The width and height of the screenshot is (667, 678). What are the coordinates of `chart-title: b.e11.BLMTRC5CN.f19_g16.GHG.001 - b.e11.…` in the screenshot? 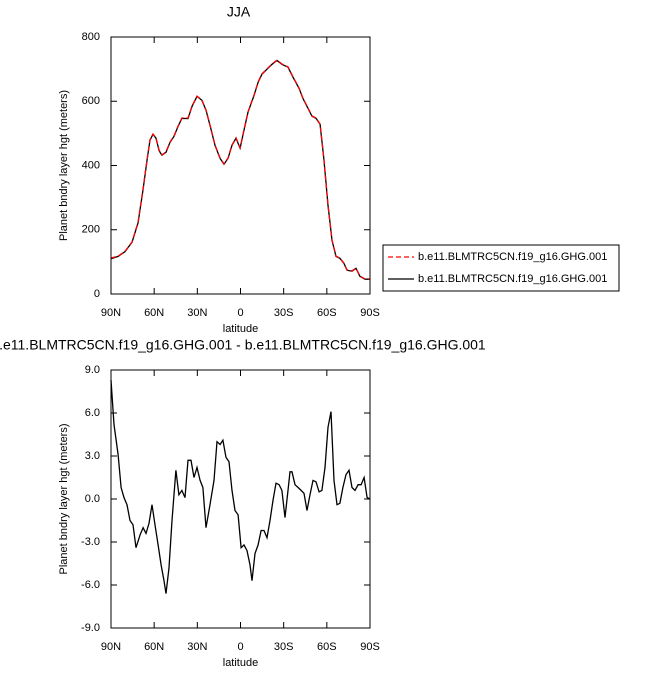 It's located at (243, 345).